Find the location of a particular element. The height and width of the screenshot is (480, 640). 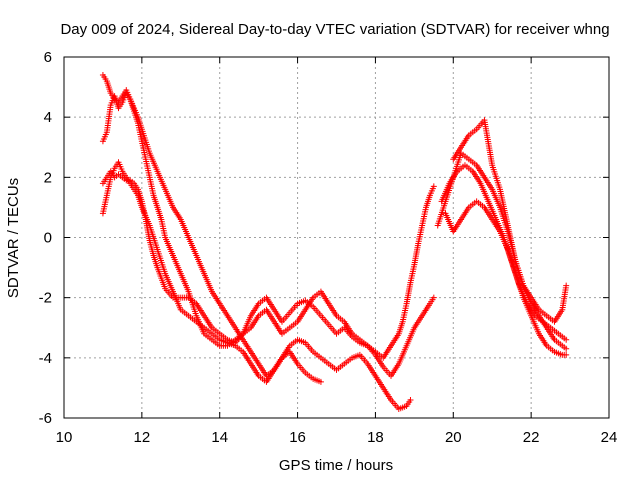

y-tick-label: 0 is located at coordinates (48, 238).